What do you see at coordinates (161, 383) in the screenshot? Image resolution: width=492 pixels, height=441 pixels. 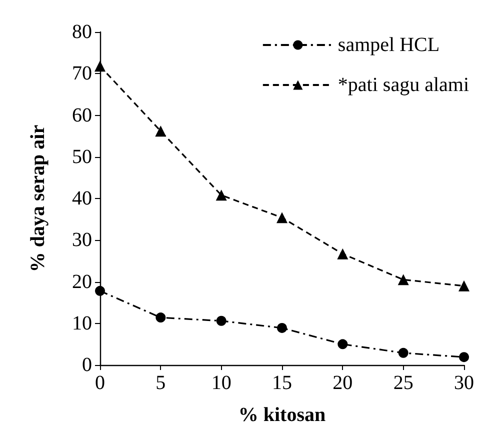 I see `x-tick-label: 5` at bounding box center [161, 383].